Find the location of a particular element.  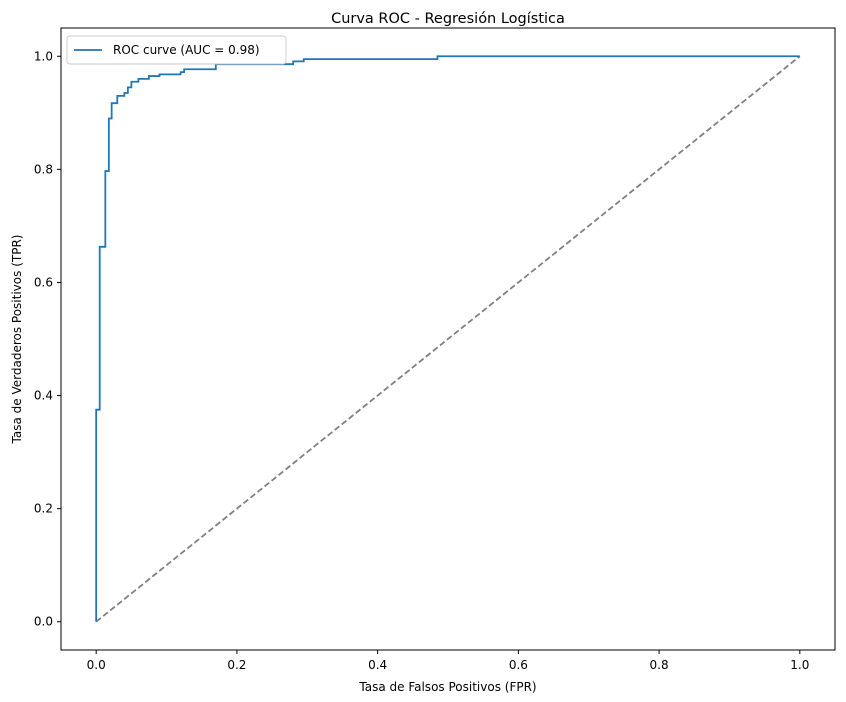

x-tick-label: 0.8 is located at coordinates (659, 665).